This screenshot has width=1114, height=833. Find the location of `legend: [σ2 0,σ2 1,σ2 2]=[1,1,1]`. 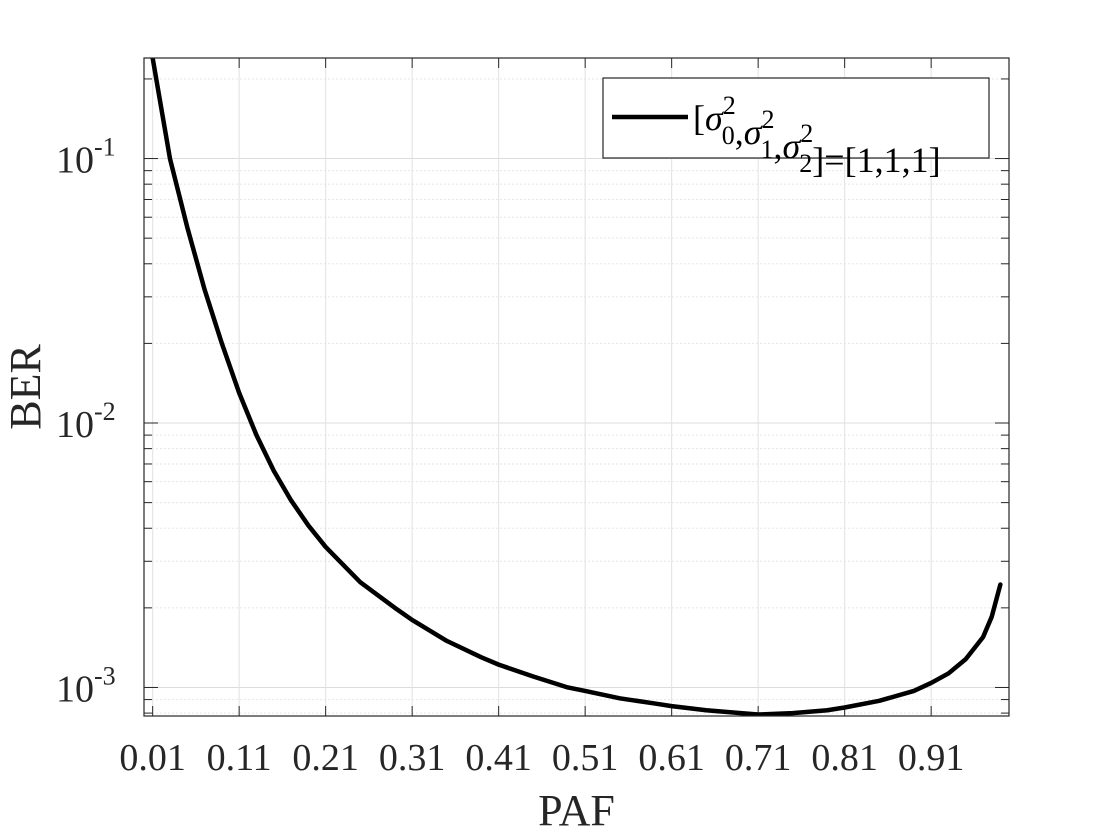

legend: [σ2 0,σ2 1,σ2 2]=[1,1,1] is located at coordinates (796, 128).